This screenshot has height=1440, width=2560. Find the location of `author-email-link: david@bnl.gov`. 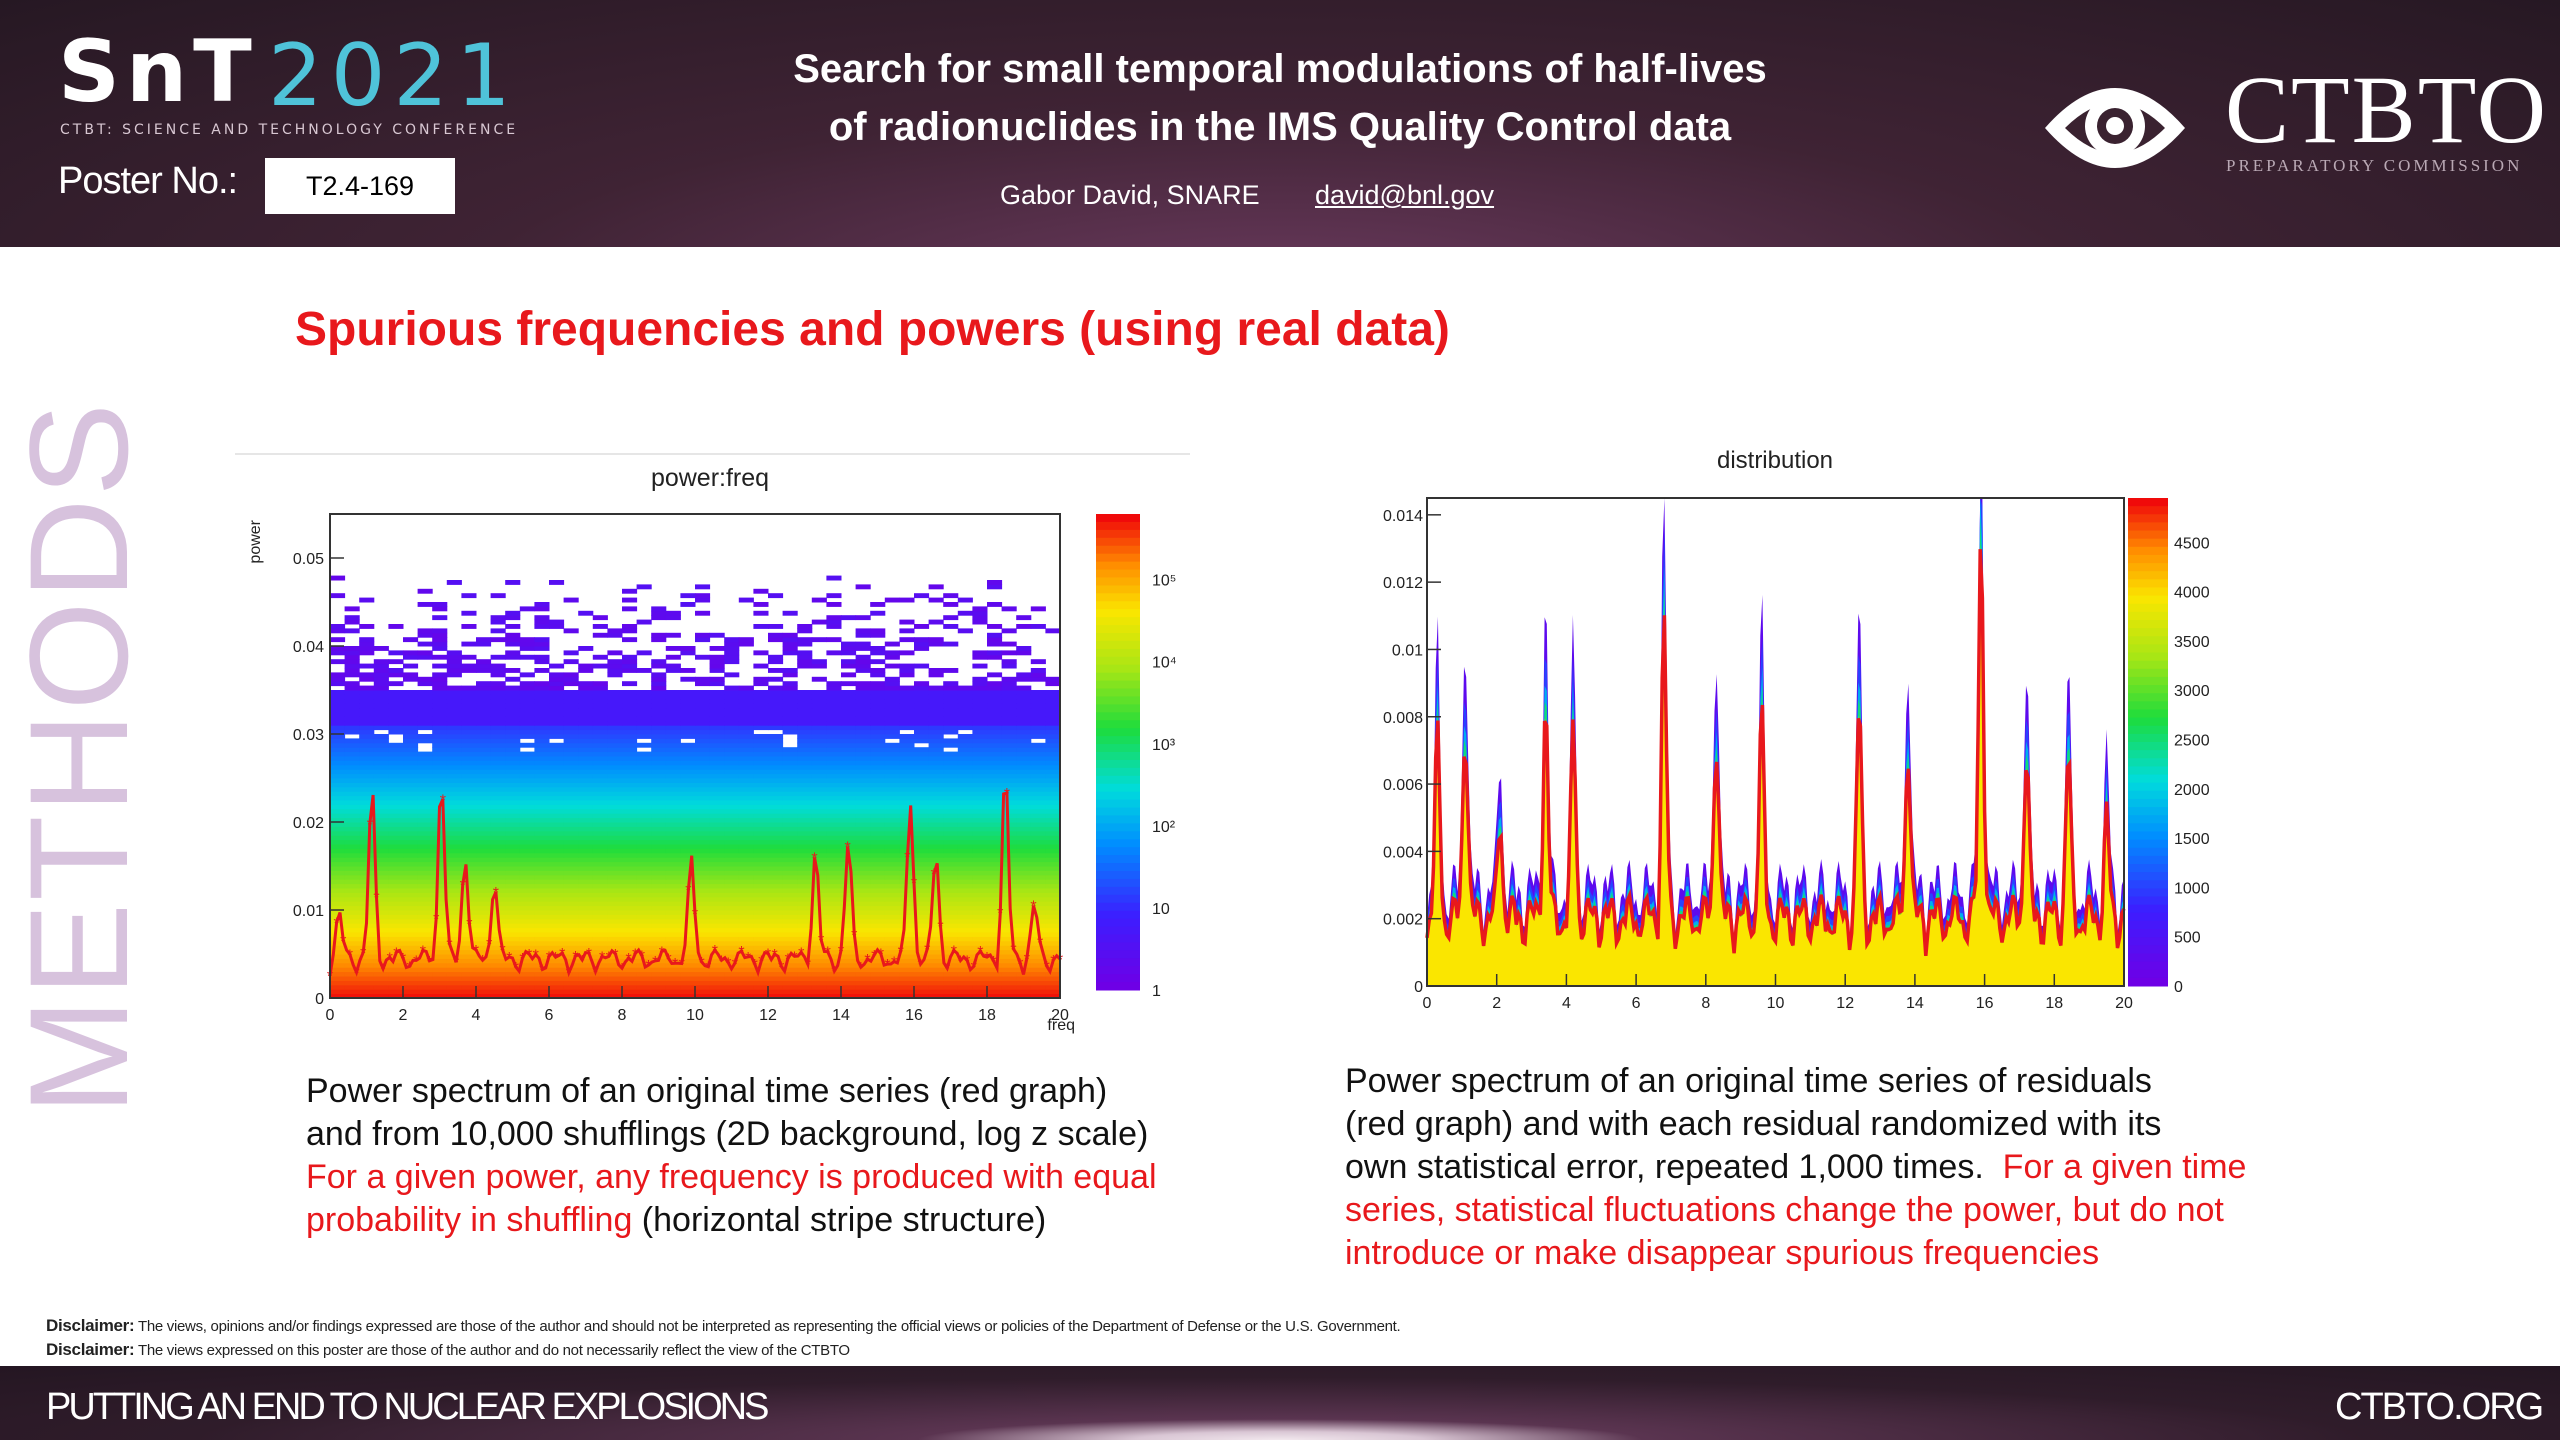

author-email-link: david@bnl.gov is located at coordinates (1405, 195).